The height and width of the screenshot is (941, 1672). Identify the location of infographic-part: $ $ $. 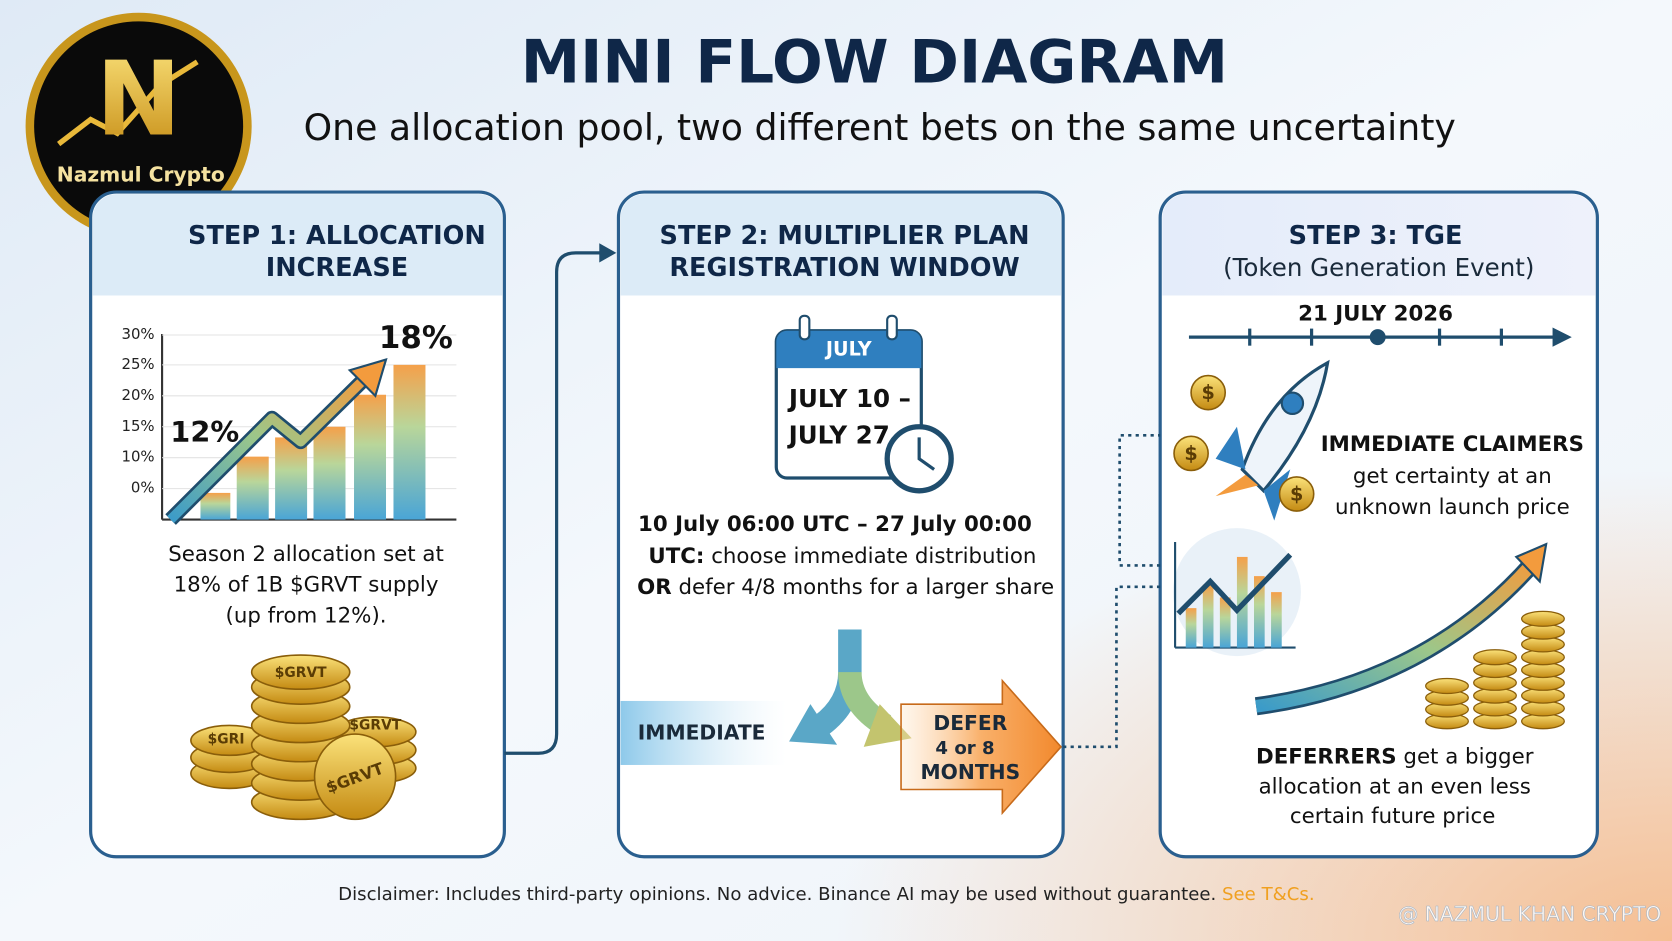
(1243, 443).